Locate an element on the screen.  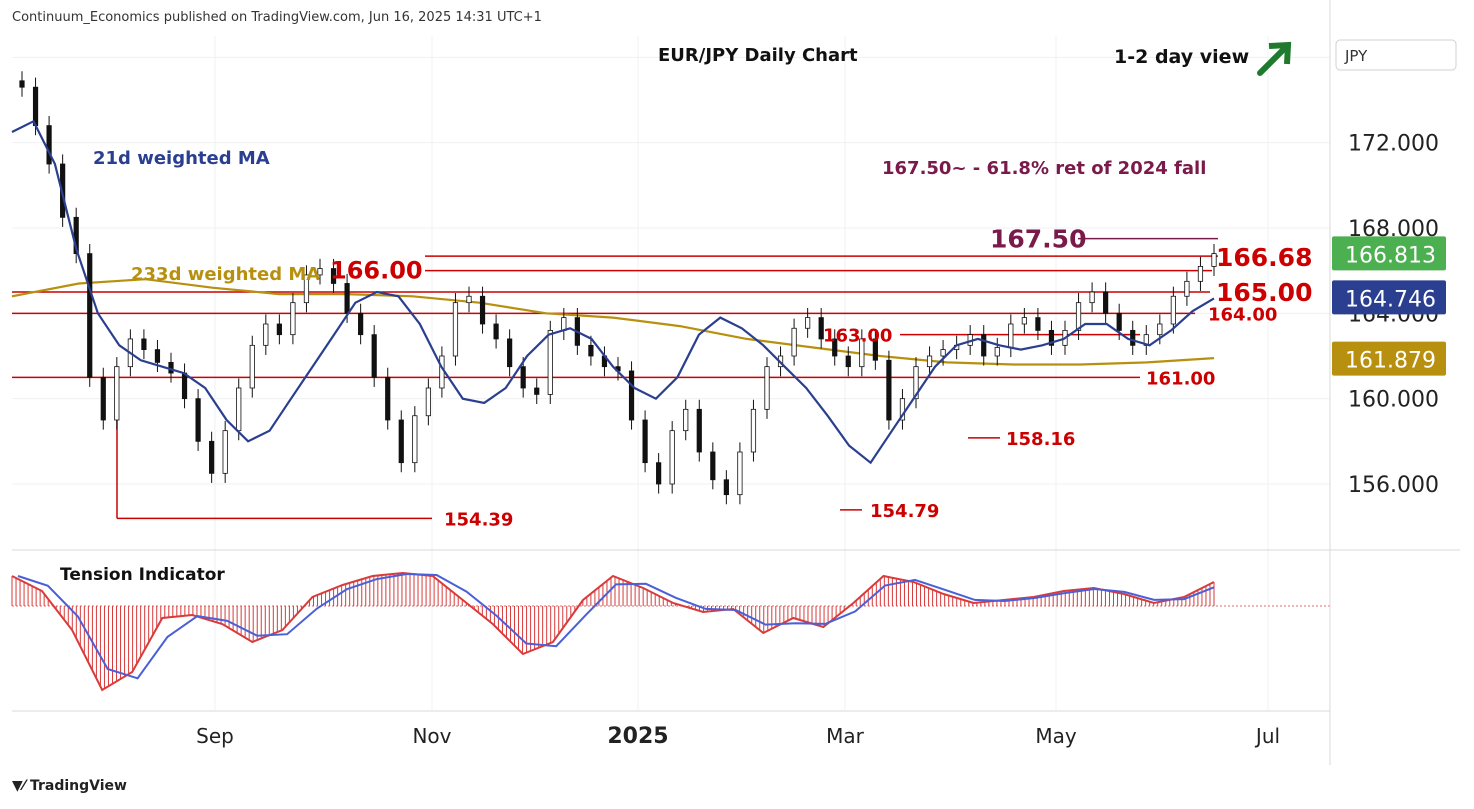
x-tick-label: Nov is located at coordinates (431, 736).